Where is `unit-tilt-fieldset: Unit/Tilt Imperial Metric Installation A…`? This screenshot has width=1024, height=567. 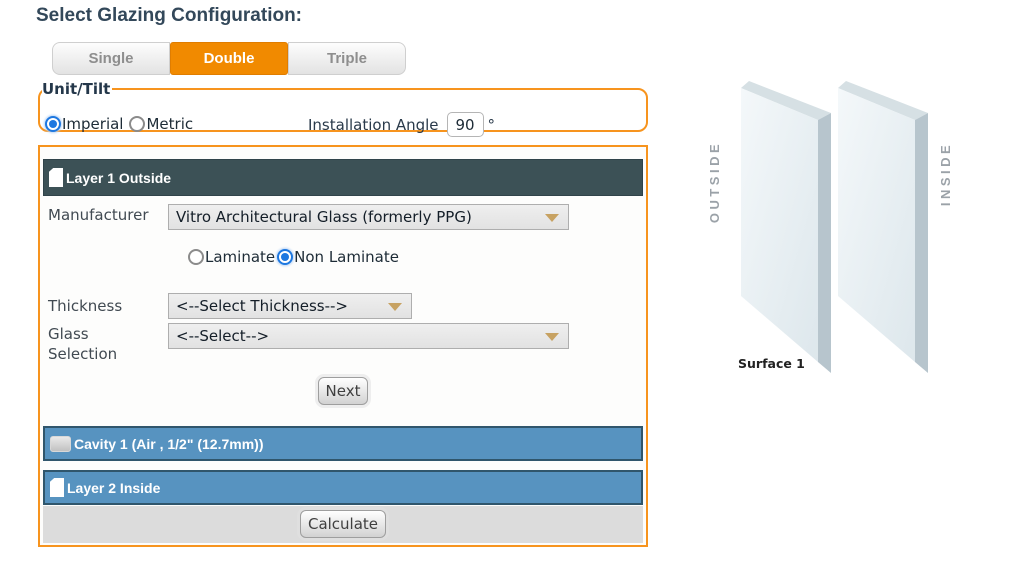 unit-tilt-fieldset: Unit/Tilt Imperial Metric Installation A… is located at coordinates (343, 108).